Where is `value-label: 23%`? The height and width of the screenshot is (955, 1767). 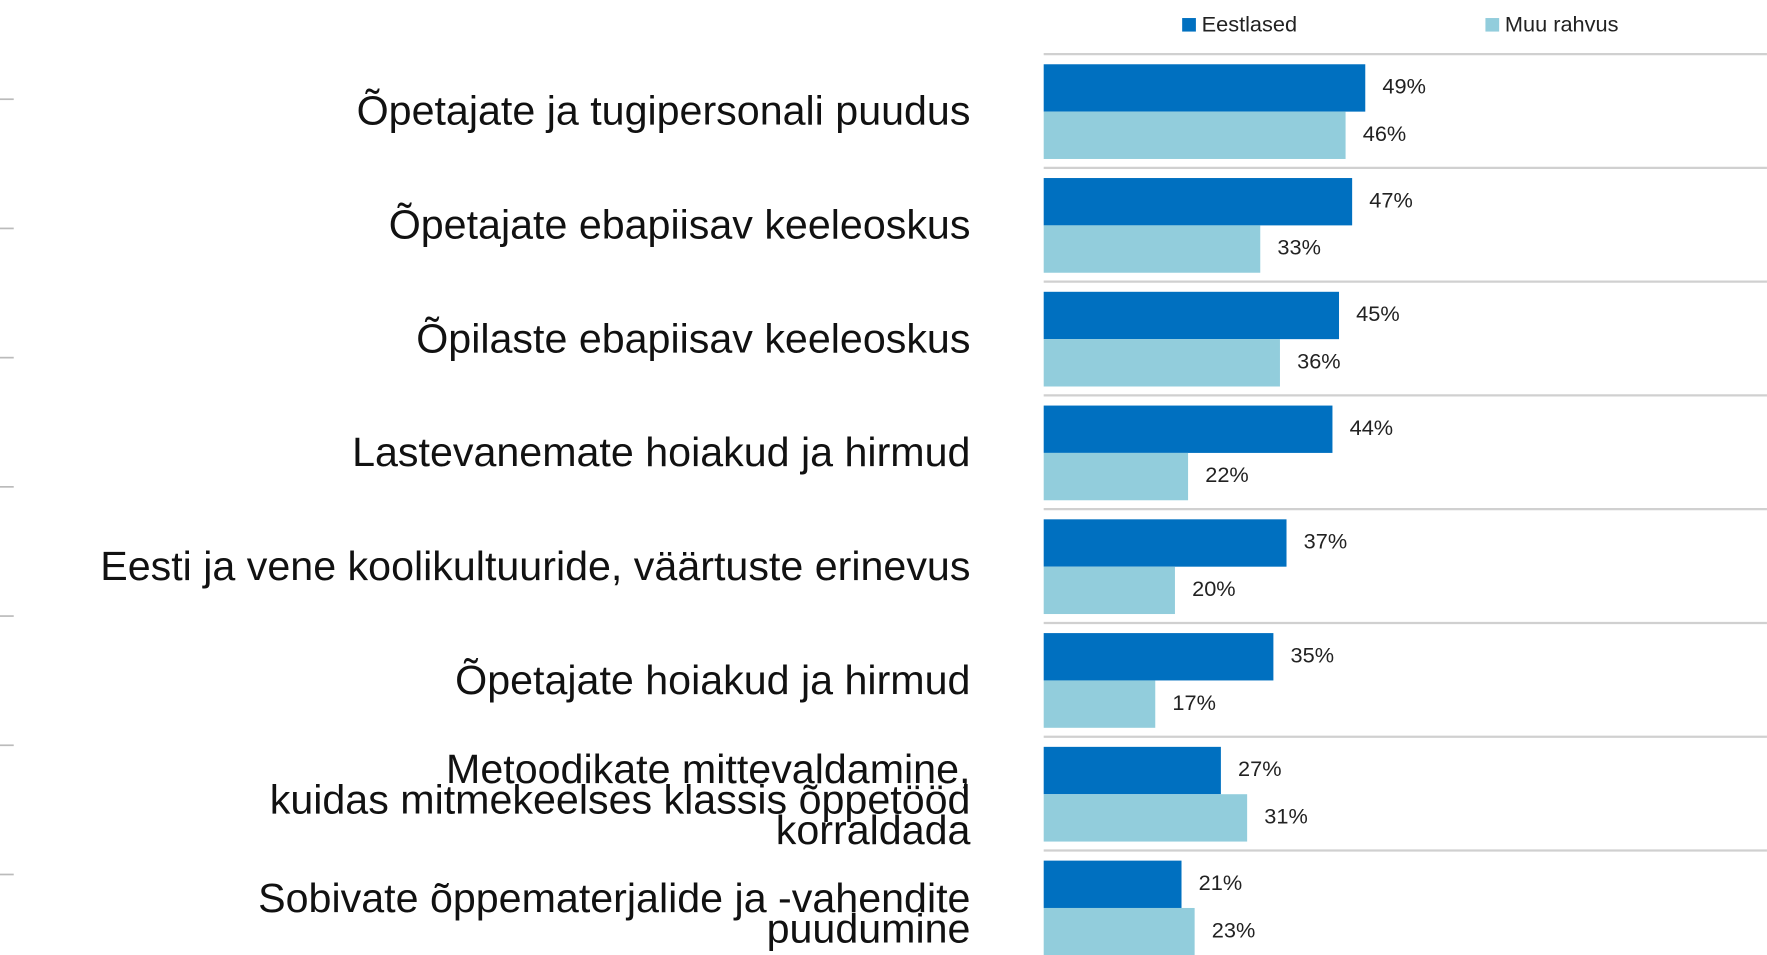
value-label: 23% is located at coordinates (1234, 929).